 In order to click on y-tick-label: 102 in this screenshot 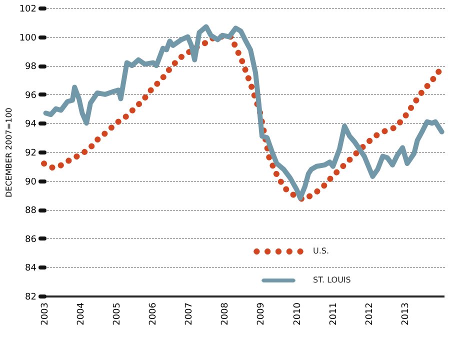, I will do `click(27, 9)`.